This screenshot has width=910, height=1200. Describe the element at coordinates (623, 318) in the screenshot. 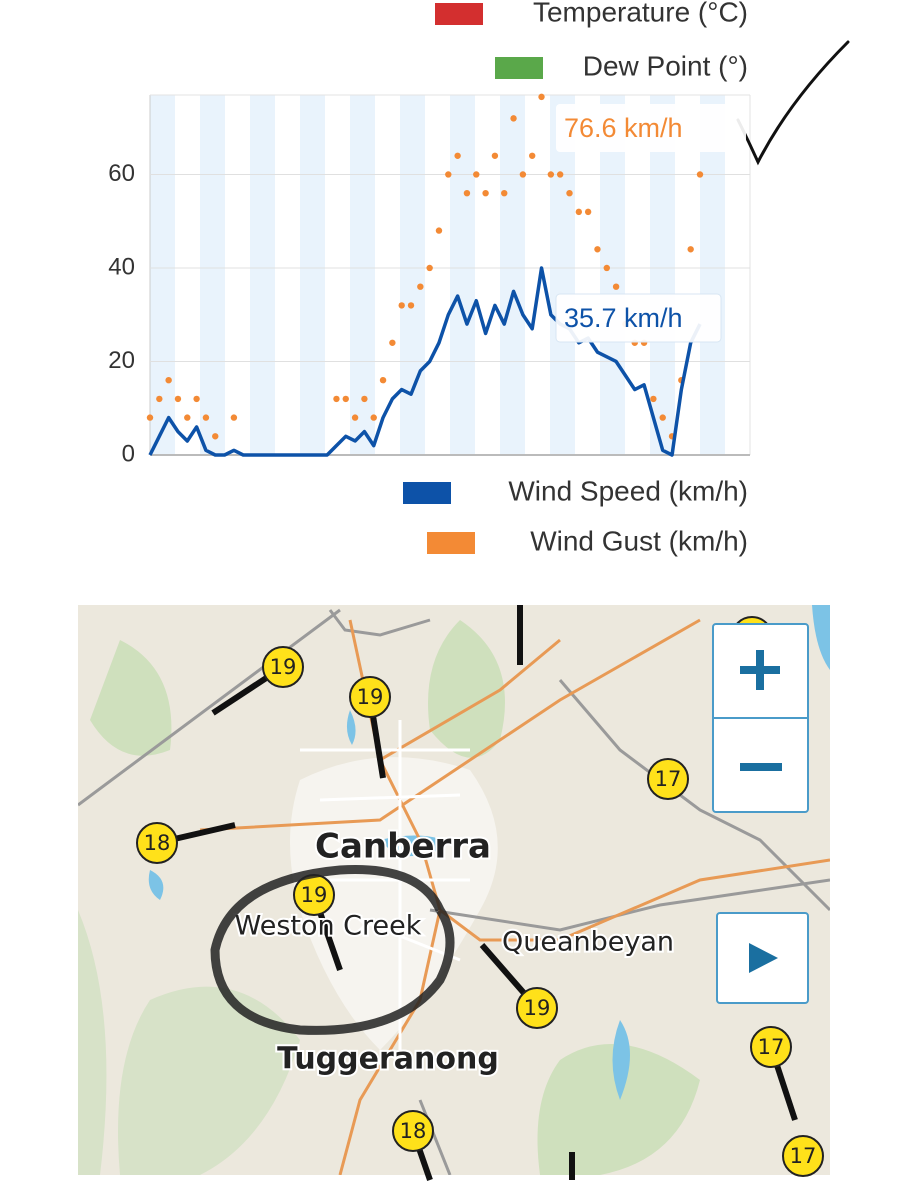

I see `tooltip-label: 35.7 km/h` at that location.